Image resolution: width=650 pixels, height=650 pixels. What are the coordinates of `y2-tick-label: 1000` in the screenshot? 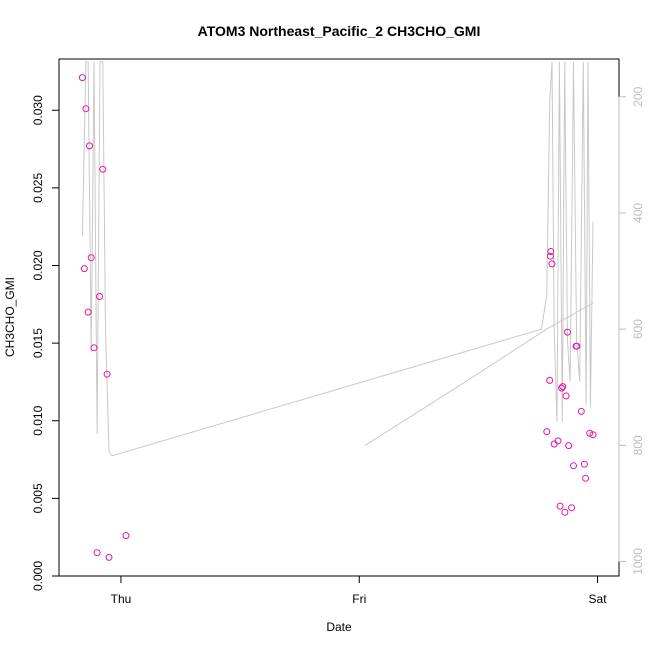 It's located at (638, 561).